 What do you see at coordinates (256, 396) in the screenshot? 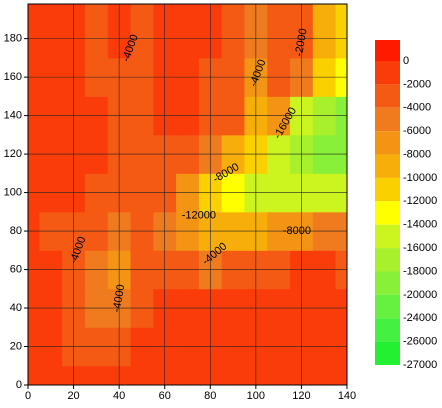
I see `x-tick-label: 100` at bounding box center [256, 396].